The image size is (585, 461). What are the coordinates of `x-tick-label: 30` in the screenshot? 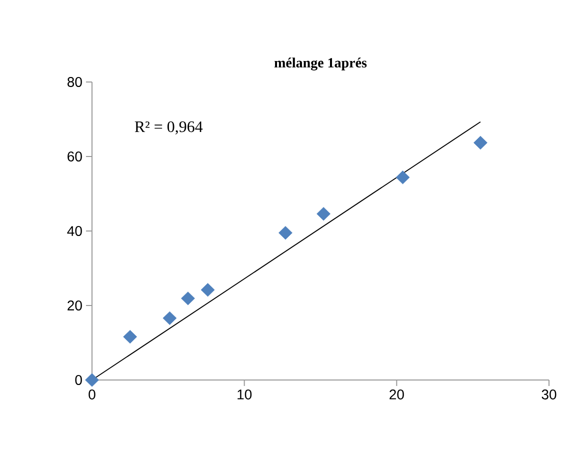 It's located at (549, 395).